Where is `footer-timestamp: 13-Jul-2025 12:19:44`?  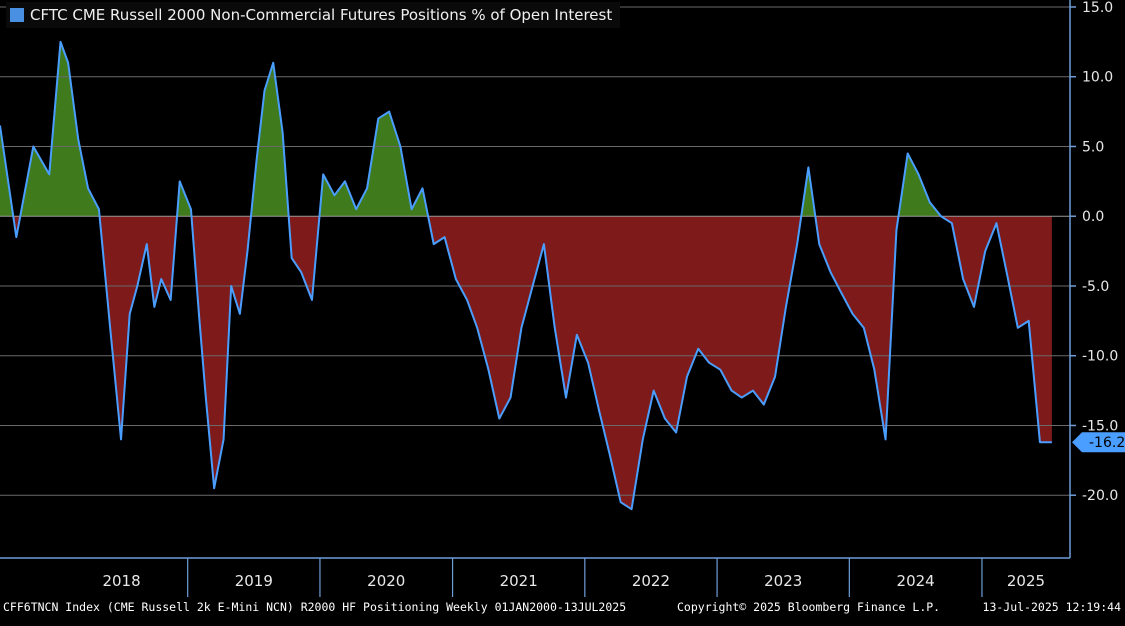 footer-timestamp: 13-Jul-2025 12:19:44 is located at coordinates (1051, 607).